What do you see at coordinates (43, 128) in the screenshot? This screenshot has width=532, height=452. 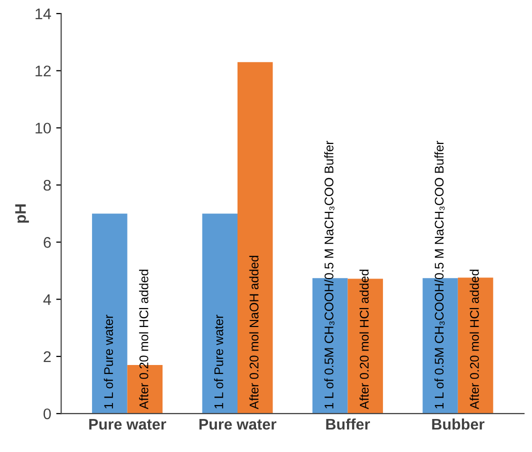 I see `y-tick-label: 10` at bounding box center [43, 128].